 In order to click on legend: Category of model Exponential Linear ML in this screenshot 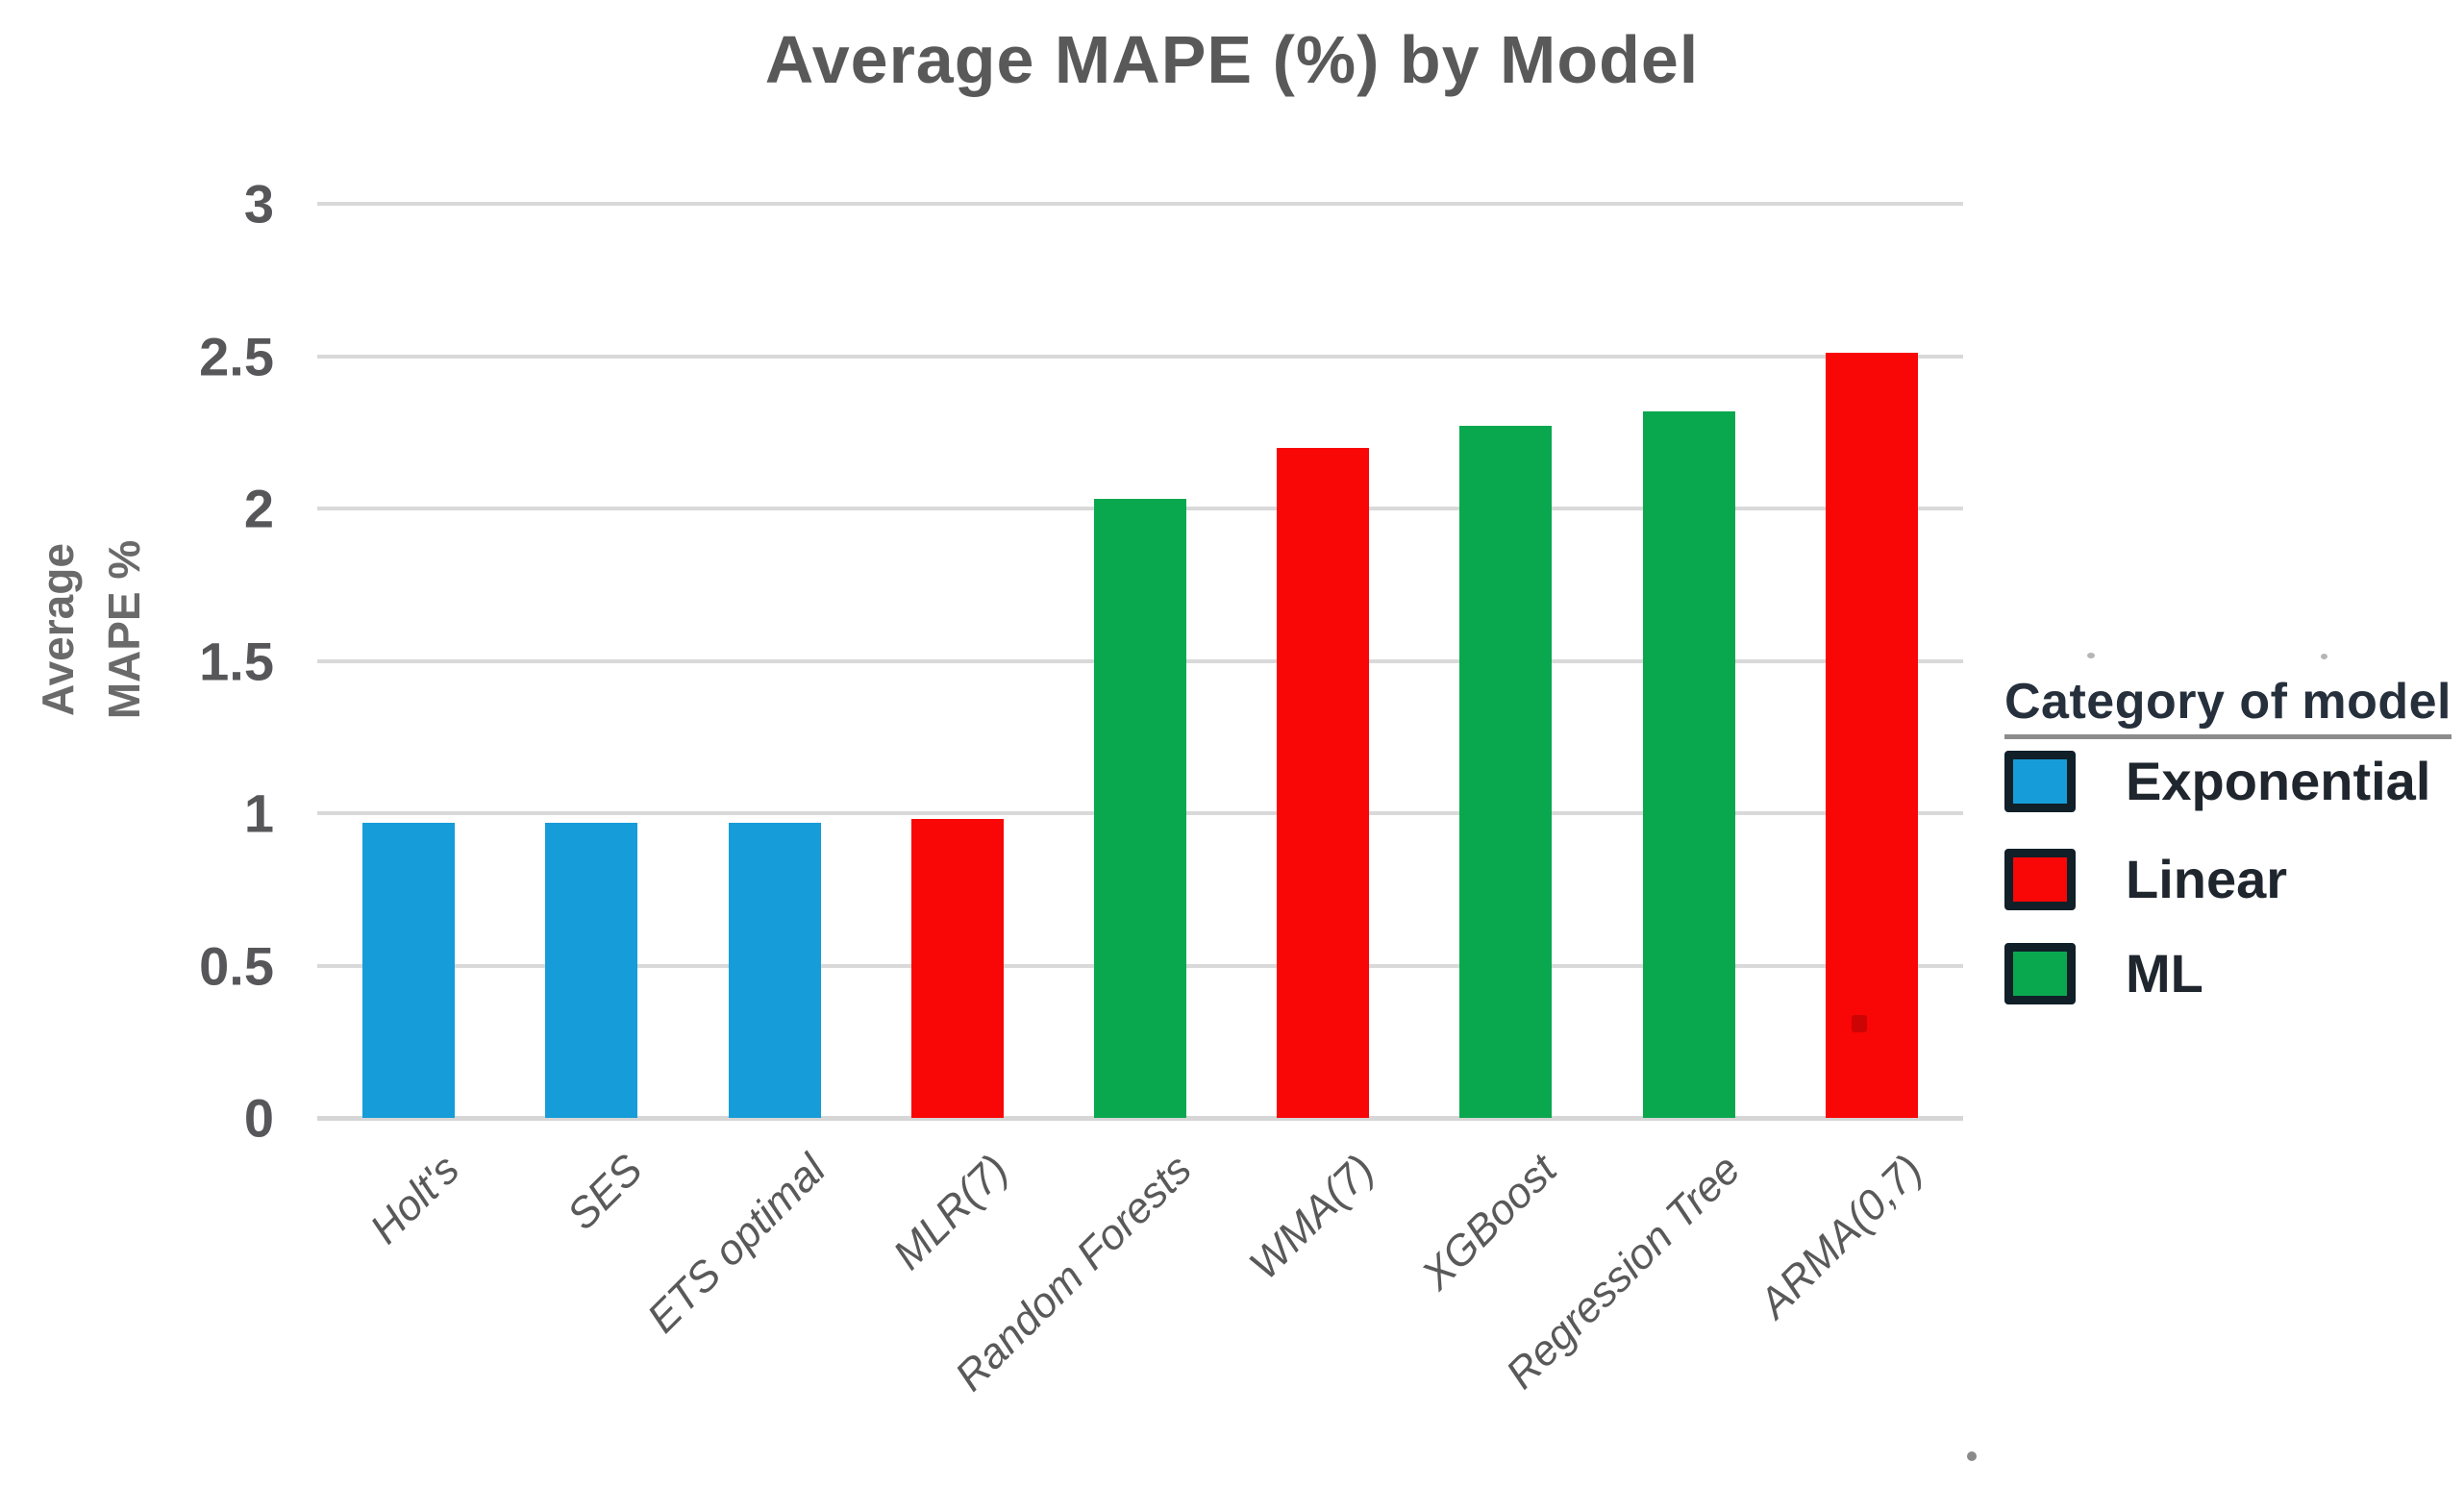, I will do `click(2230, 839)`.